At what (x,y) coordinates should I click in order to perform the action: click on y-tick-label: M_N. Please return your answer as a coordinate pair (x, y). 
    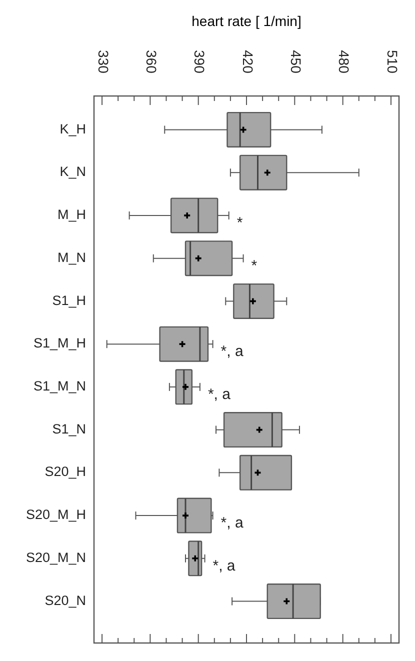
    Looking at the image, I should click on (71, 257).